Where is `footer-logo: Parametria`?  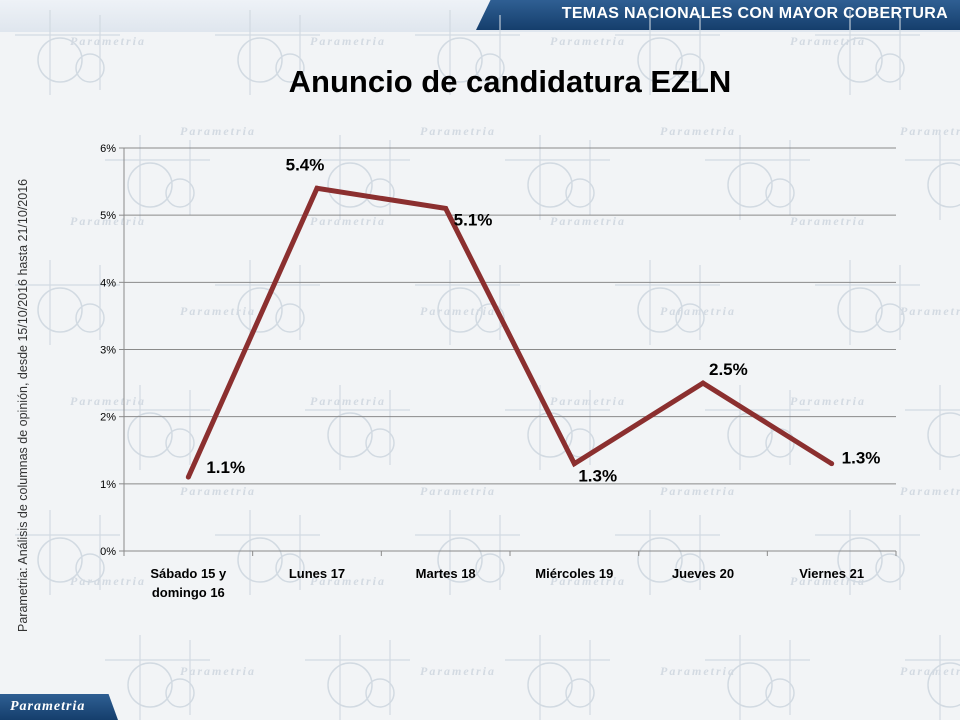 footer-logo: Parametria is located at coordinates (59, 707).